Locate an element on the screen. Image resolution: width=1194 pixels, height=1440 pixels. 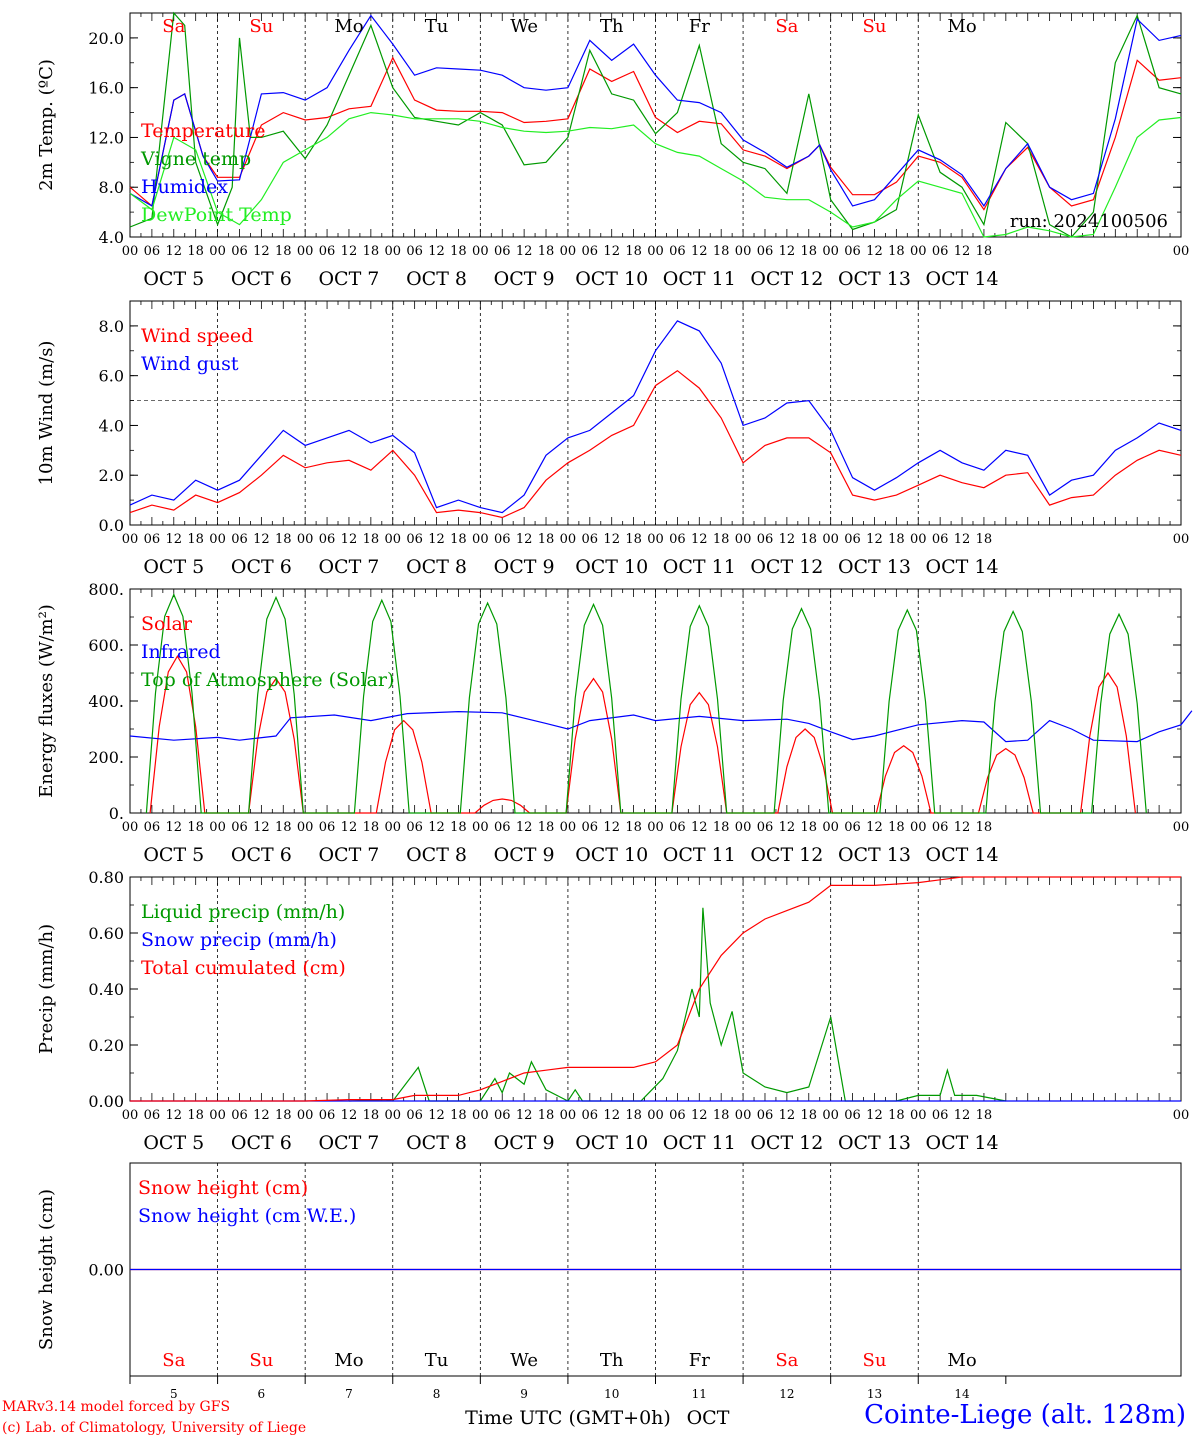
y-tick-label: 6.0 is located at coordinates (111, 376).